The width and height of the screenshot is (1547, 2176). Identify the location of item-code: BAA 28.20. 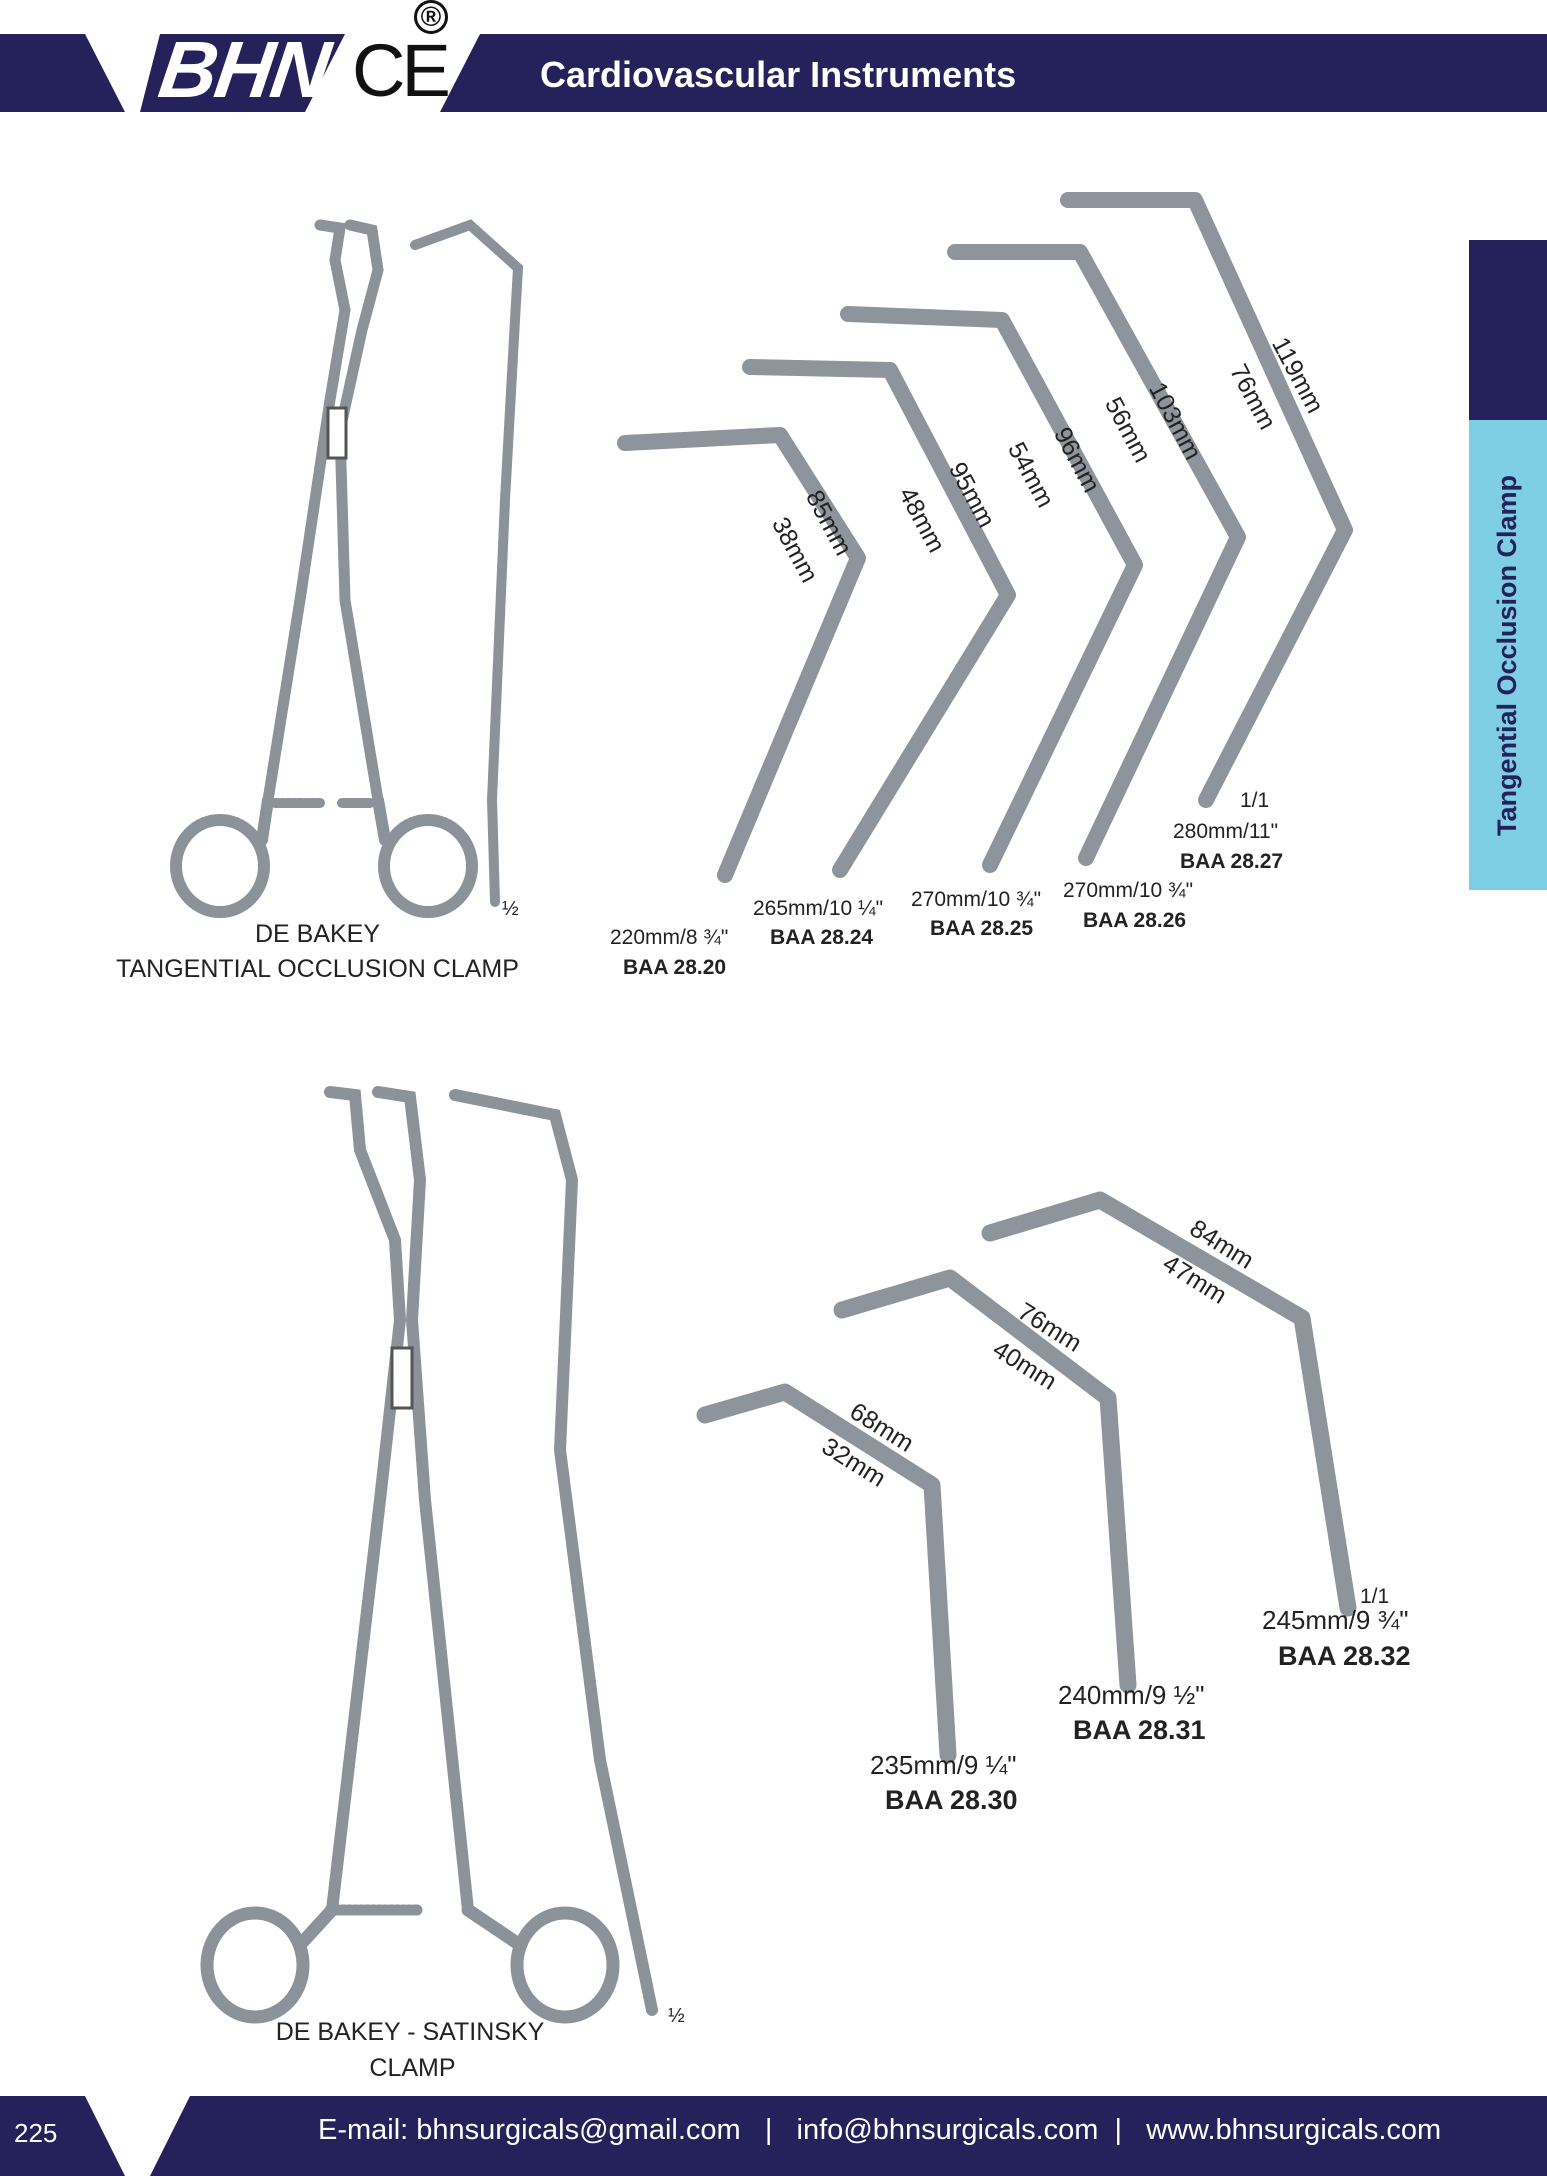
(675, 967).